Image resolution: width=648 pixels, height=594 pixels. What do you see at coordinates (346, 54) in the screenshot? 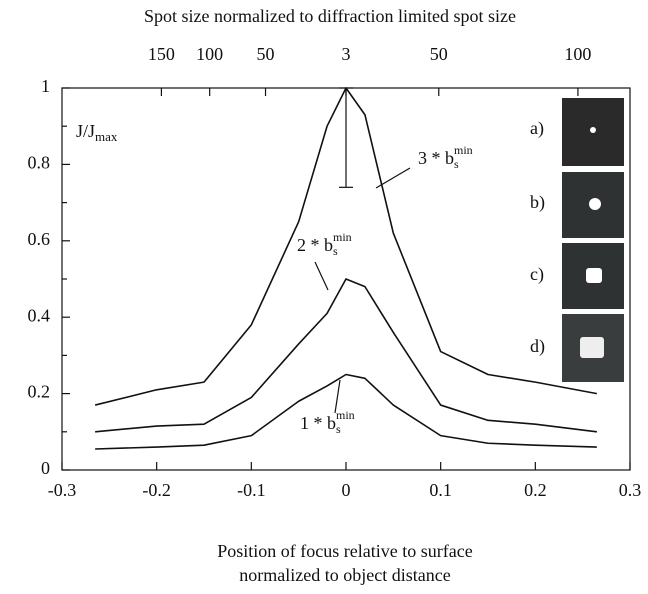
I see `x2-tick-label: 3` at bounding box center [346, 54].